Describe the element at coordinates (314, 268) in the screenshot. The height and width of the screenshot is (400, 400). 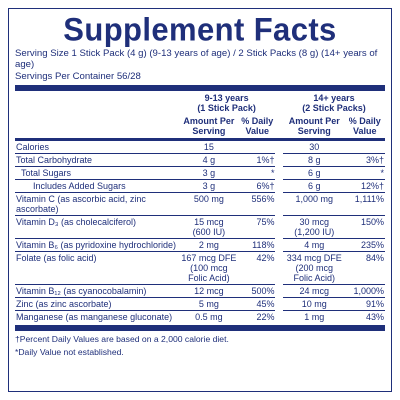
I see `amount-2: 334 mcg DFE (200 mcg Folic Acid)` at that location.